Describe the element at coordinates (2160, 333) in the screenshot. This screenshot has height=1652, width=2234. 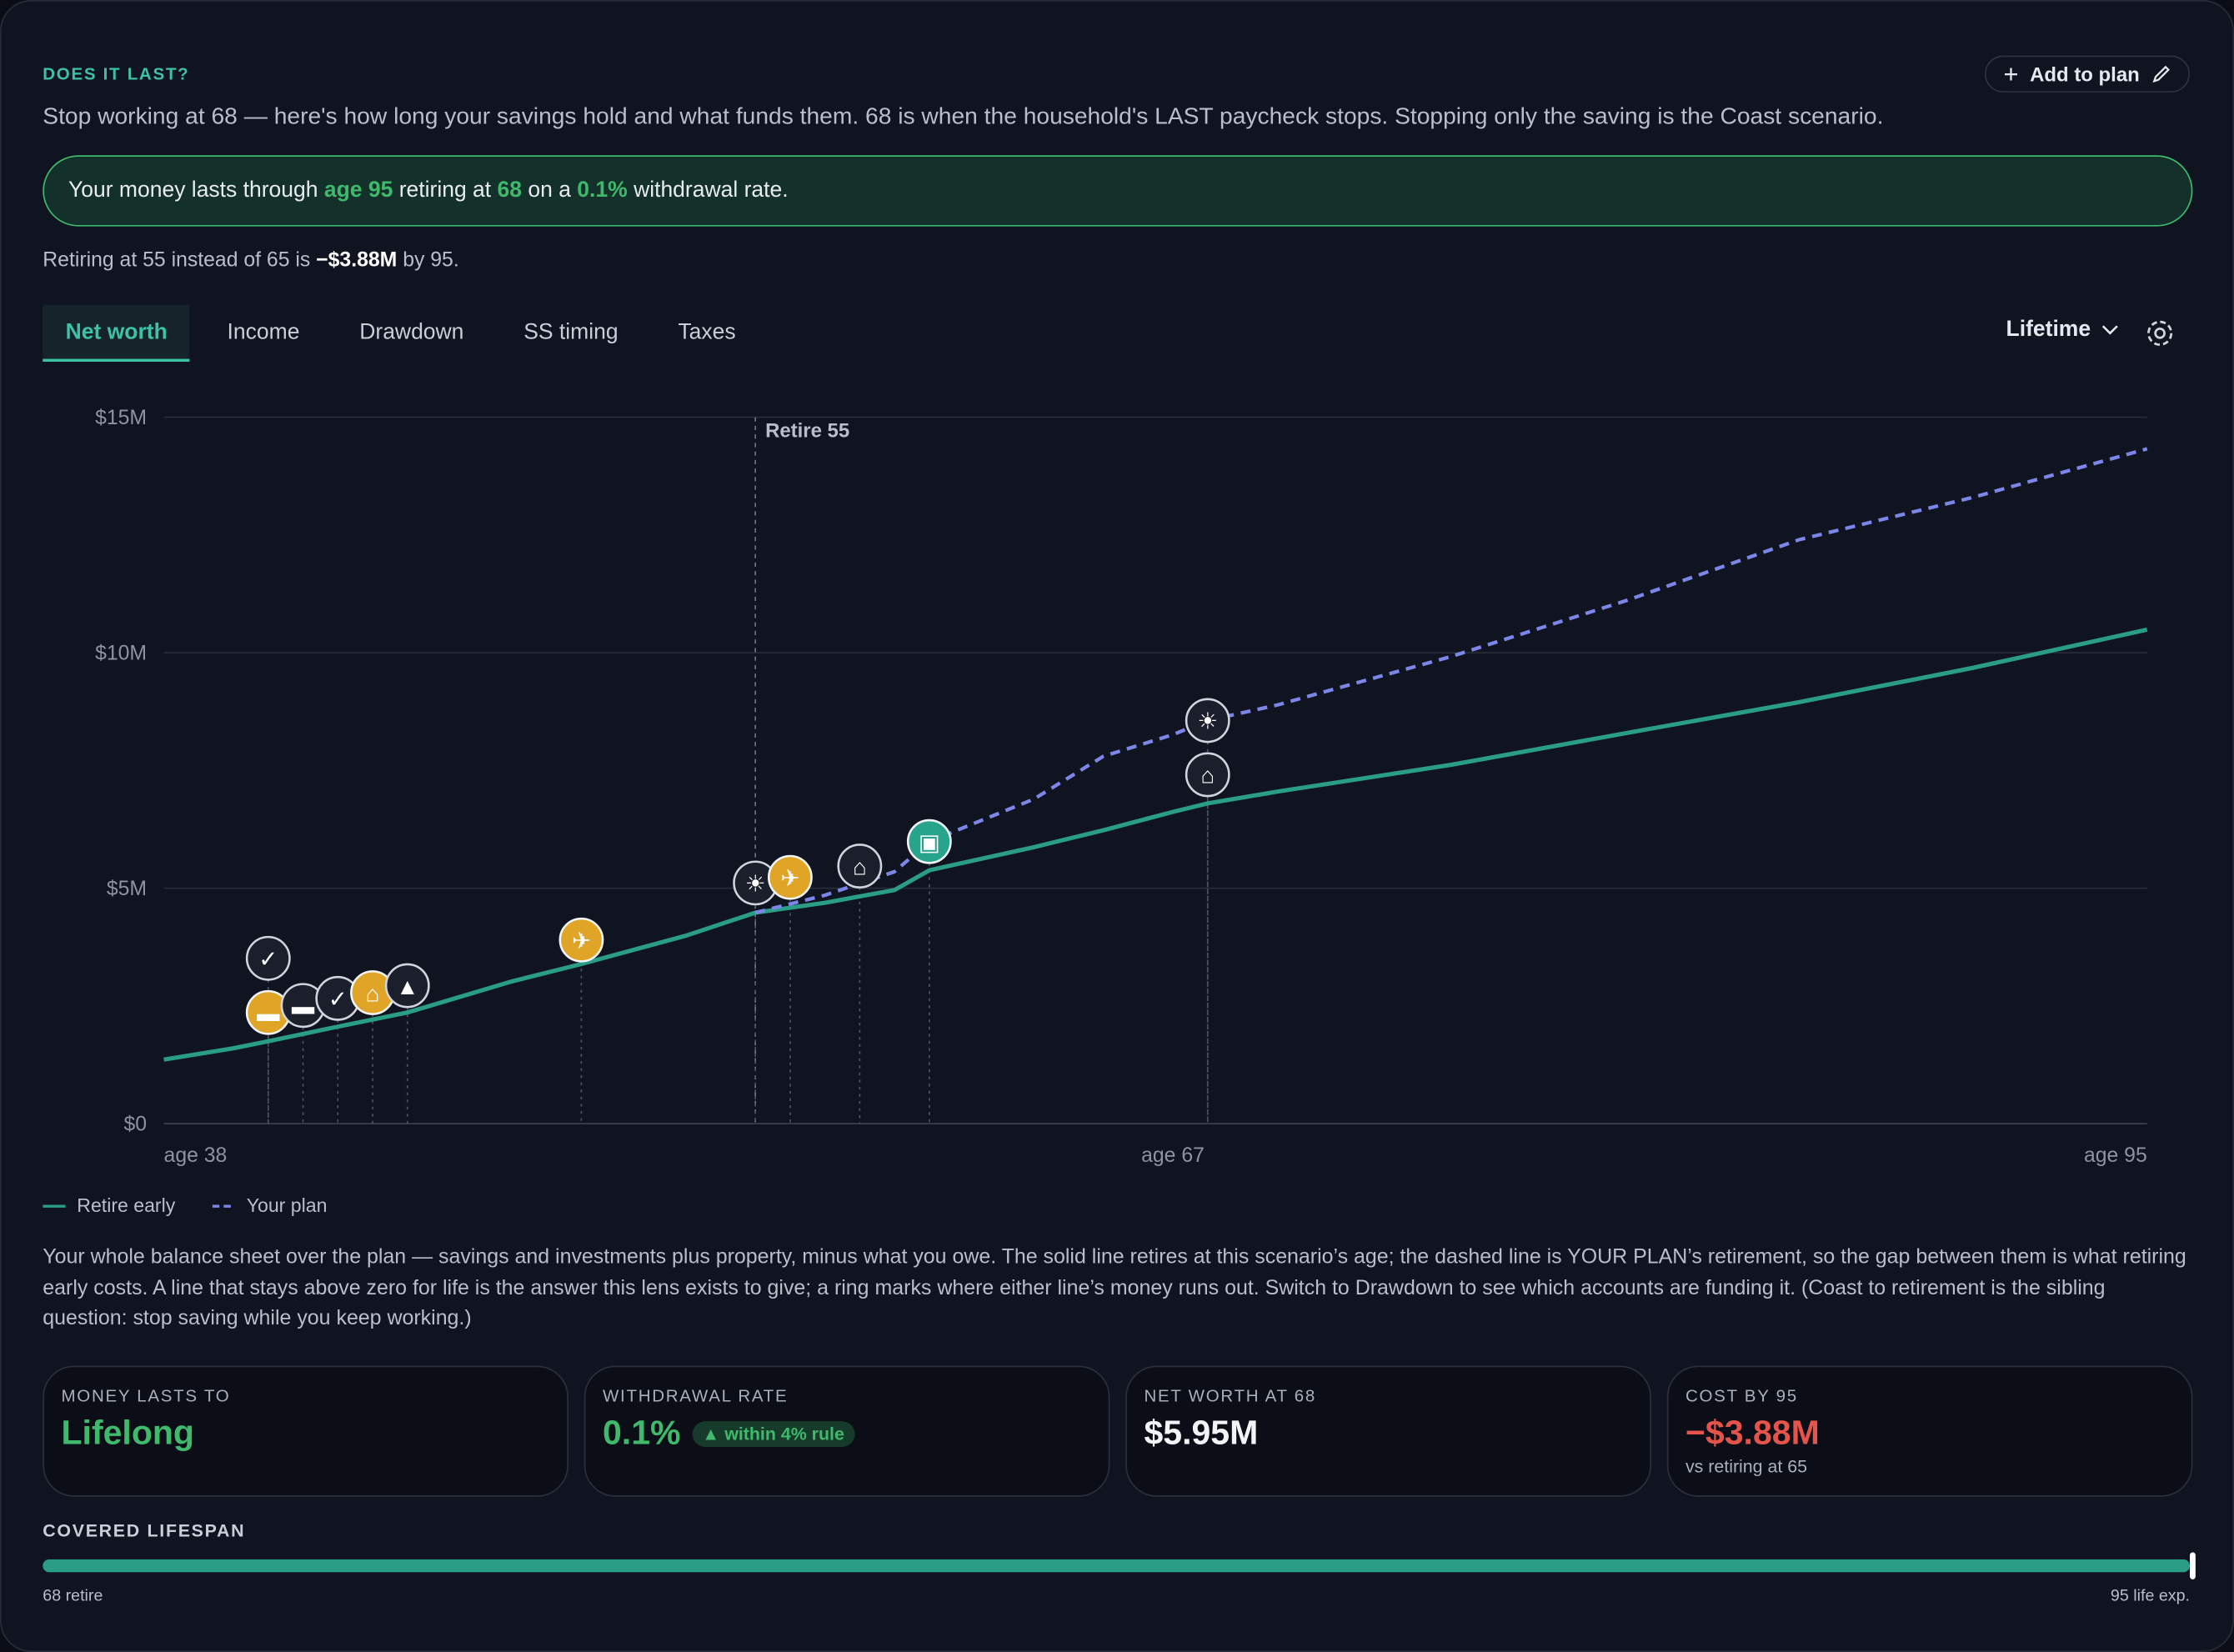
I see `settings-button` at that location.